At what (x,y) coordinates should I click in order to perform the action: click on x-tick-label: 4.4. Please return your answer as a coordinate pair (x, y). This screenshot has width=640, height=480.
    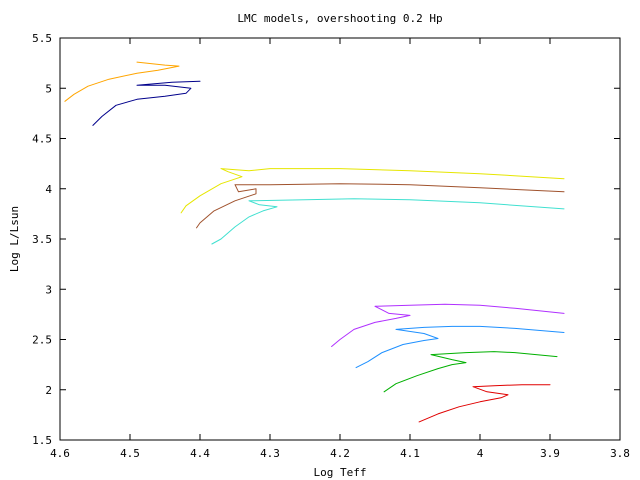
    Looking at the image, I should click on (200, 453).